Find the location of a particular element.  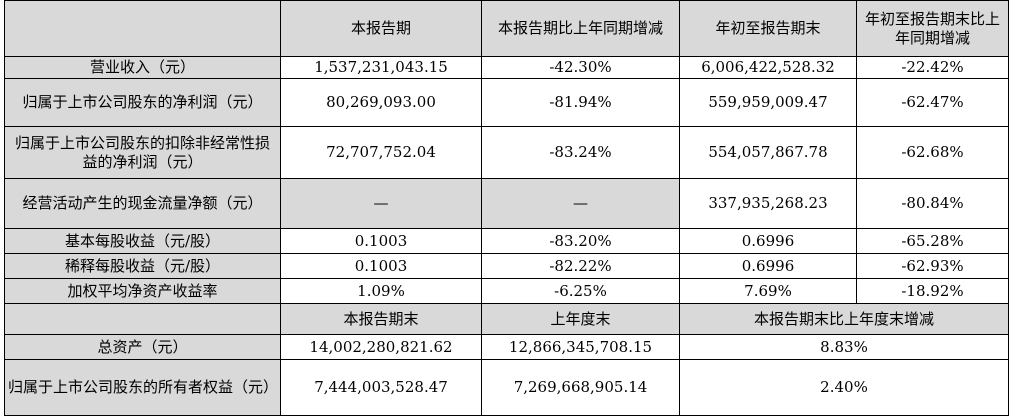

header-ytd-yoy: 年初至报告期末比上年同期增减 is located at coordinates (932, 28).